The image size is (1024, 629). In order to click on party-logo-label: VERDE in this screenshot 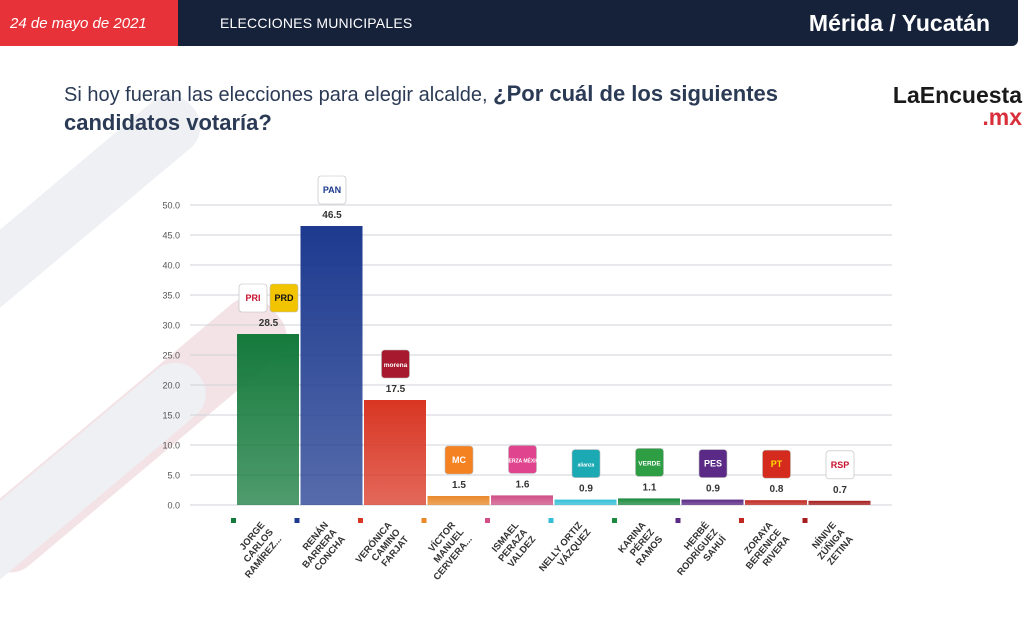, I will do `click(649, 463)`.